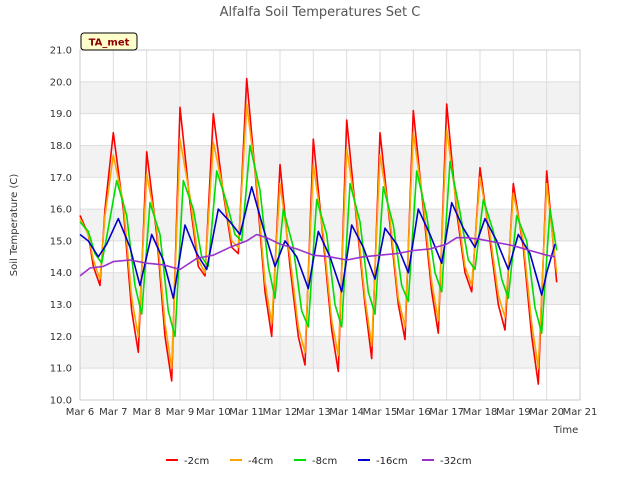 This screenshot has width=640, height=480. What do you see at coordinates (260, 461) in the screenshot?
I see `legend-label: -4cm` at bounding box center [260, 461].